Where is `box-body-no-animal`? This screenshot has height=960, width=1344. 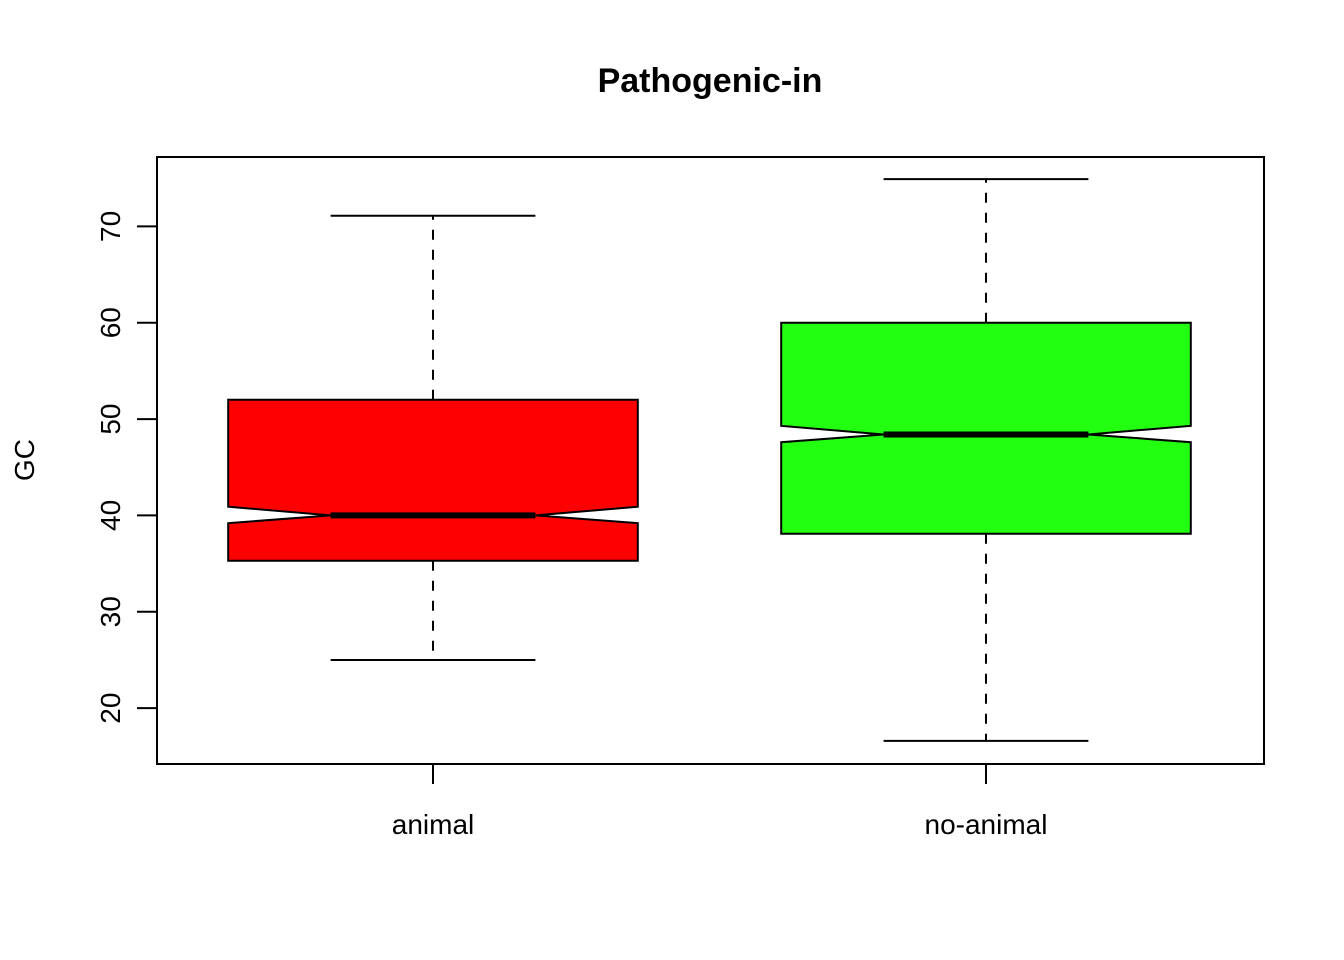
box-body-no-animal is located at coordinates (986, 428).